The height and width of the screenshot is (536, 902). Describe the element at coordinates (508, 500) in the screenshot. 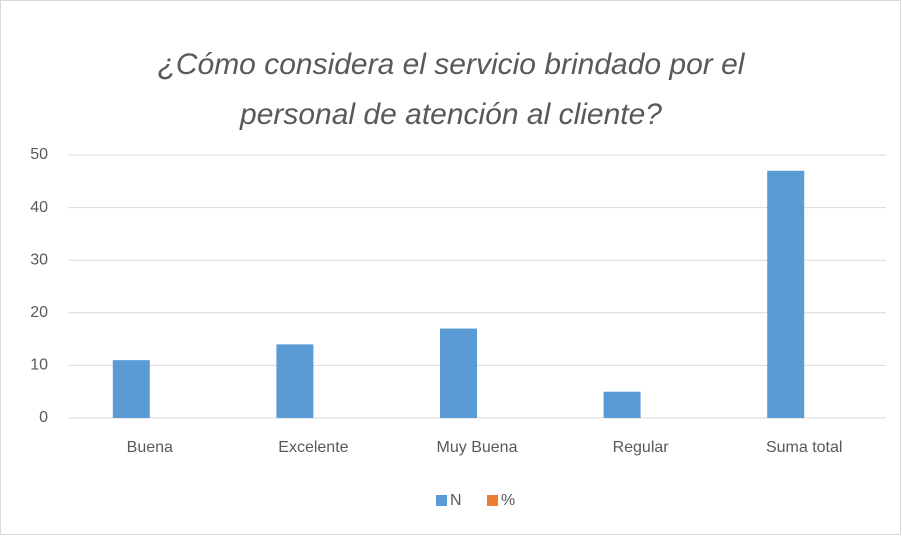

I see `legend-label: %` at that location.